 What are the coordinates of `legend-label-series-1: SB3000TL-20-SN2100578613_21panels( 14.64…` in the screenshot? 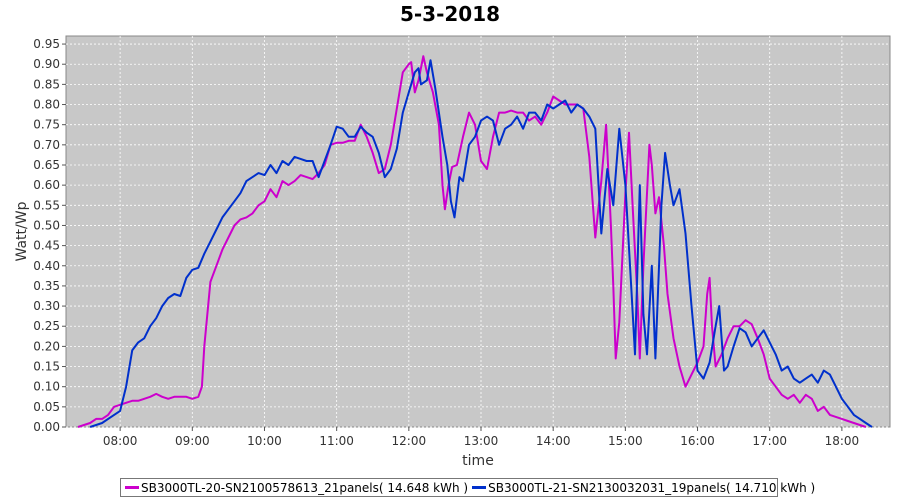 It's located at (305, 487).